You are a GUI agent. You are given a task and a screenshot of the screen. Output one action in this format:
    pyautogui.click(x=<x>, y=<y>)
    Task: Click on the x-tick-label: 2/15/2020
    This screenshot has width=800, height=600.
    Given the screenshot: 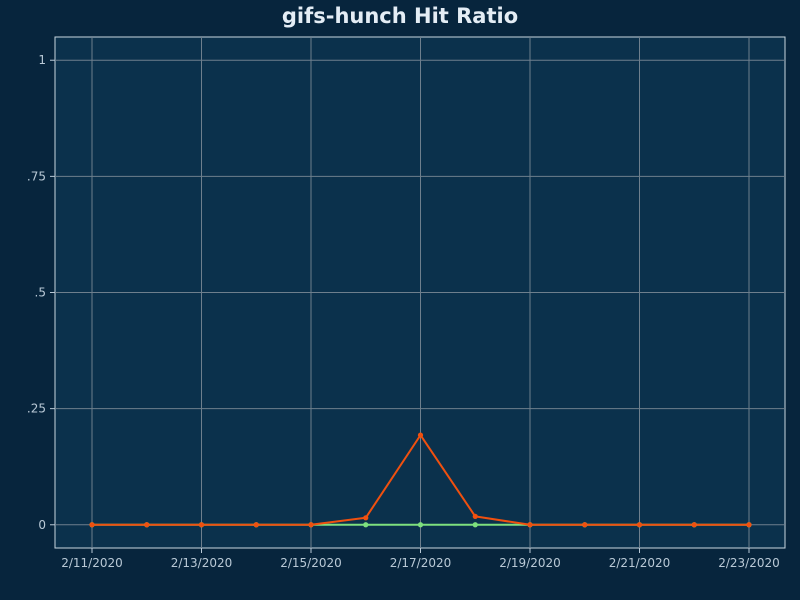 What is the action you would take?
    pyautogui.click(x=311, y=563)
    